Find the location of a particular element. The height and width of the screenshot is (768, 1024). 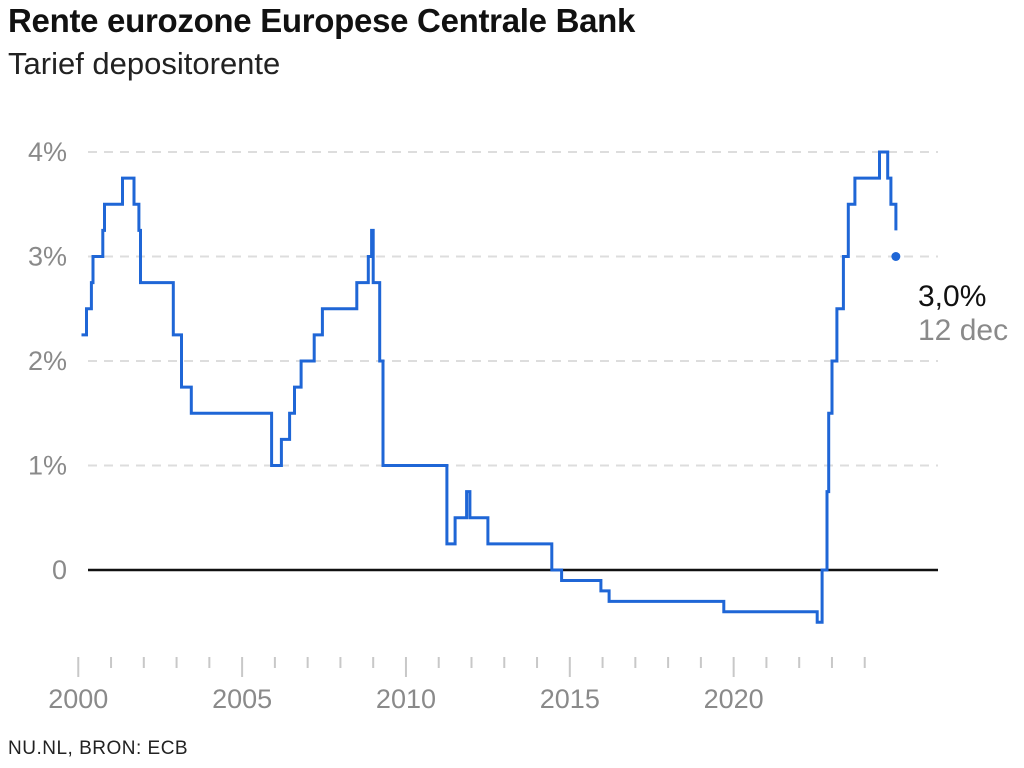

end-date-label: 12 dec is located at coordinates (963, 330).